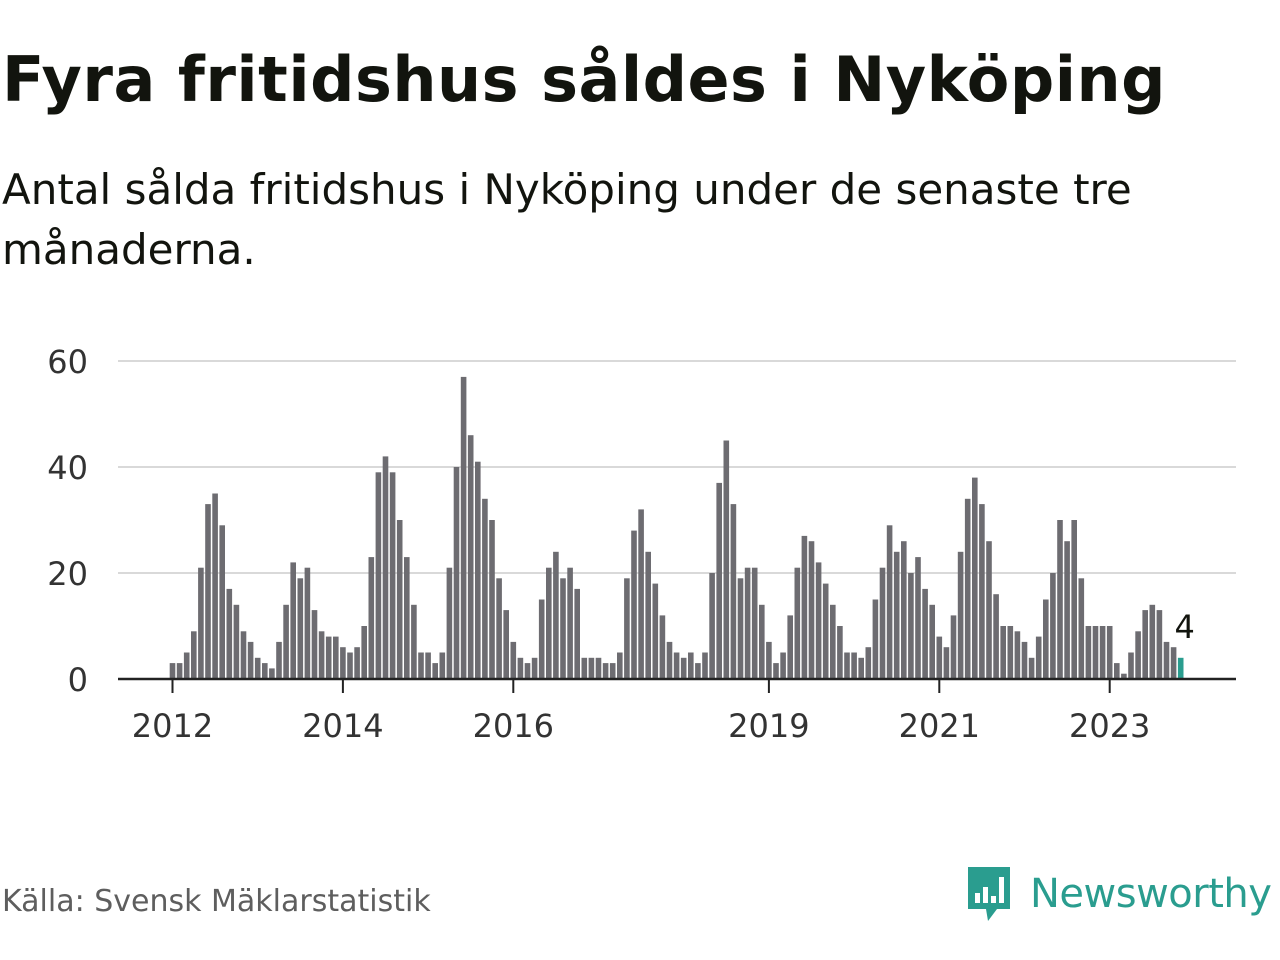 The image size is (1280, 960). What do you see at coordinates (768, 726) in the screenshot?
I see `x-tick-label: 2019` at bounding box center [768, 726].